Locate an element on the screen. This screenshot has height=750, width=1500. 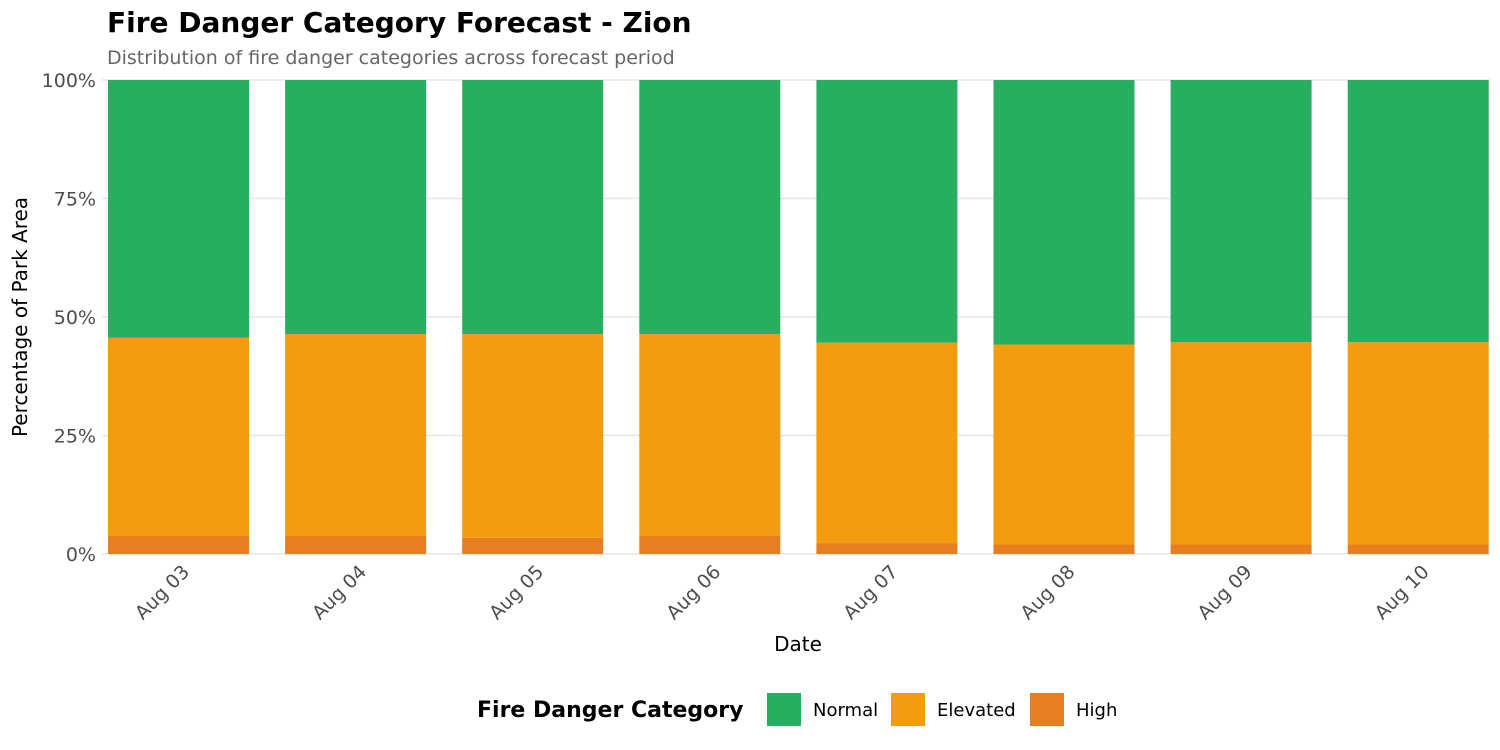
y-tick-label: 100% is located at coordinates (69, 81).